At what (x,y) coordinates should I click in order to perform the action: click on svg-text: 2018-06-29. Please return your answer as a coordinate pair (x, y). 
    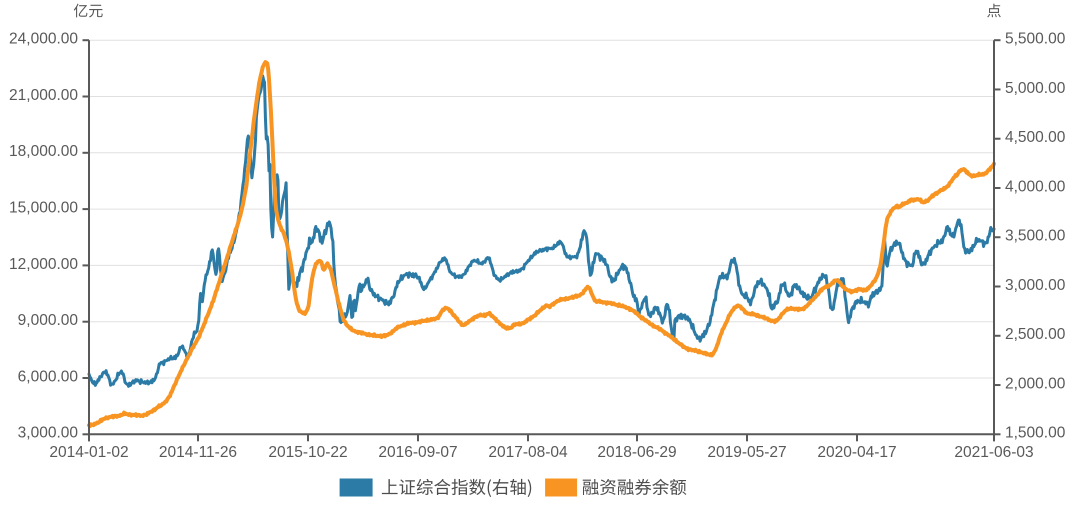
    Looking at the image, I should click on (636, 452).